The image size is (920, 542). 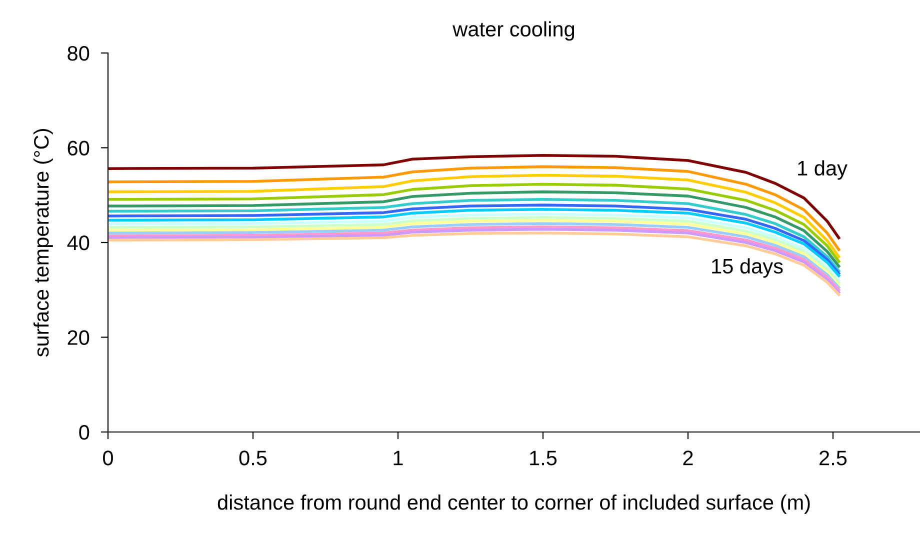 What do you see at coordinates (747, 268) in the screenshot?
I see `annotation: 15 days` at bounding box center [747, 268].